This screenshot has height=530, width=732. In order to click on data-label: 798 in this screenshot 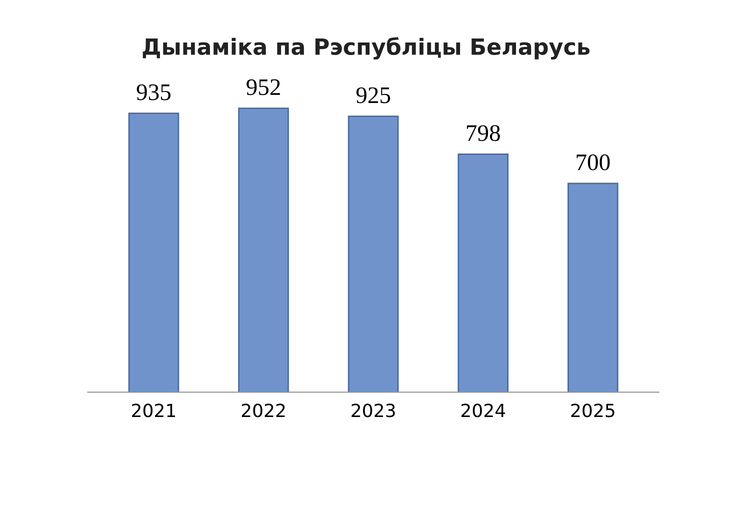, I will do `click(483, 133)`.